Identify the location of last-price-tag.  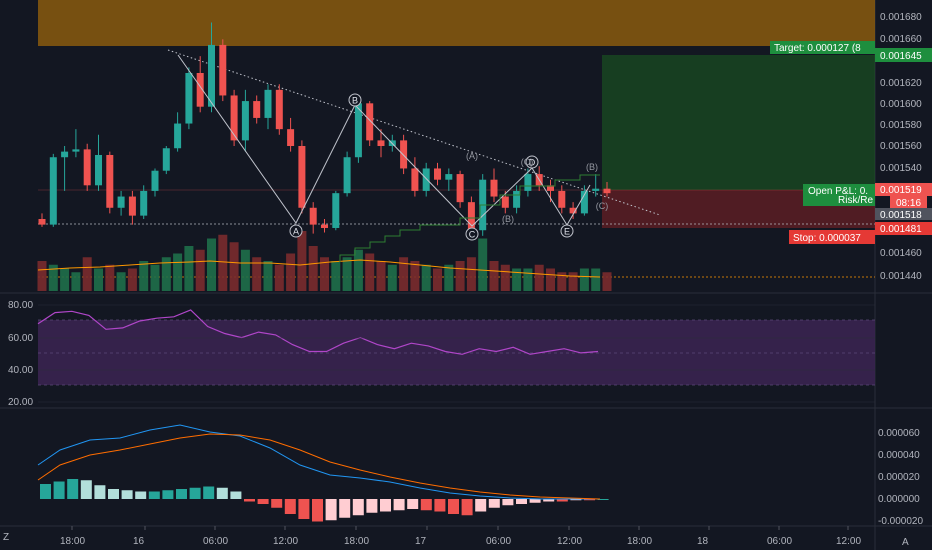
(903, 189).